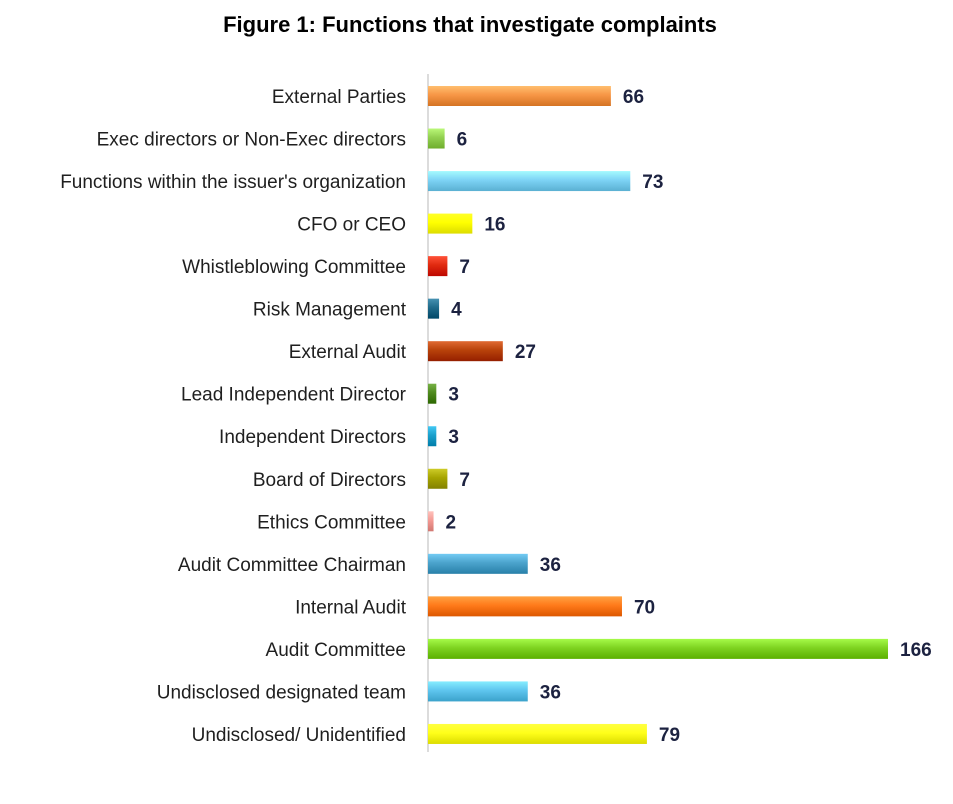  Describe the element at coordinates (916, 650) in the screenshot. I see `value-label: 166` at that location.